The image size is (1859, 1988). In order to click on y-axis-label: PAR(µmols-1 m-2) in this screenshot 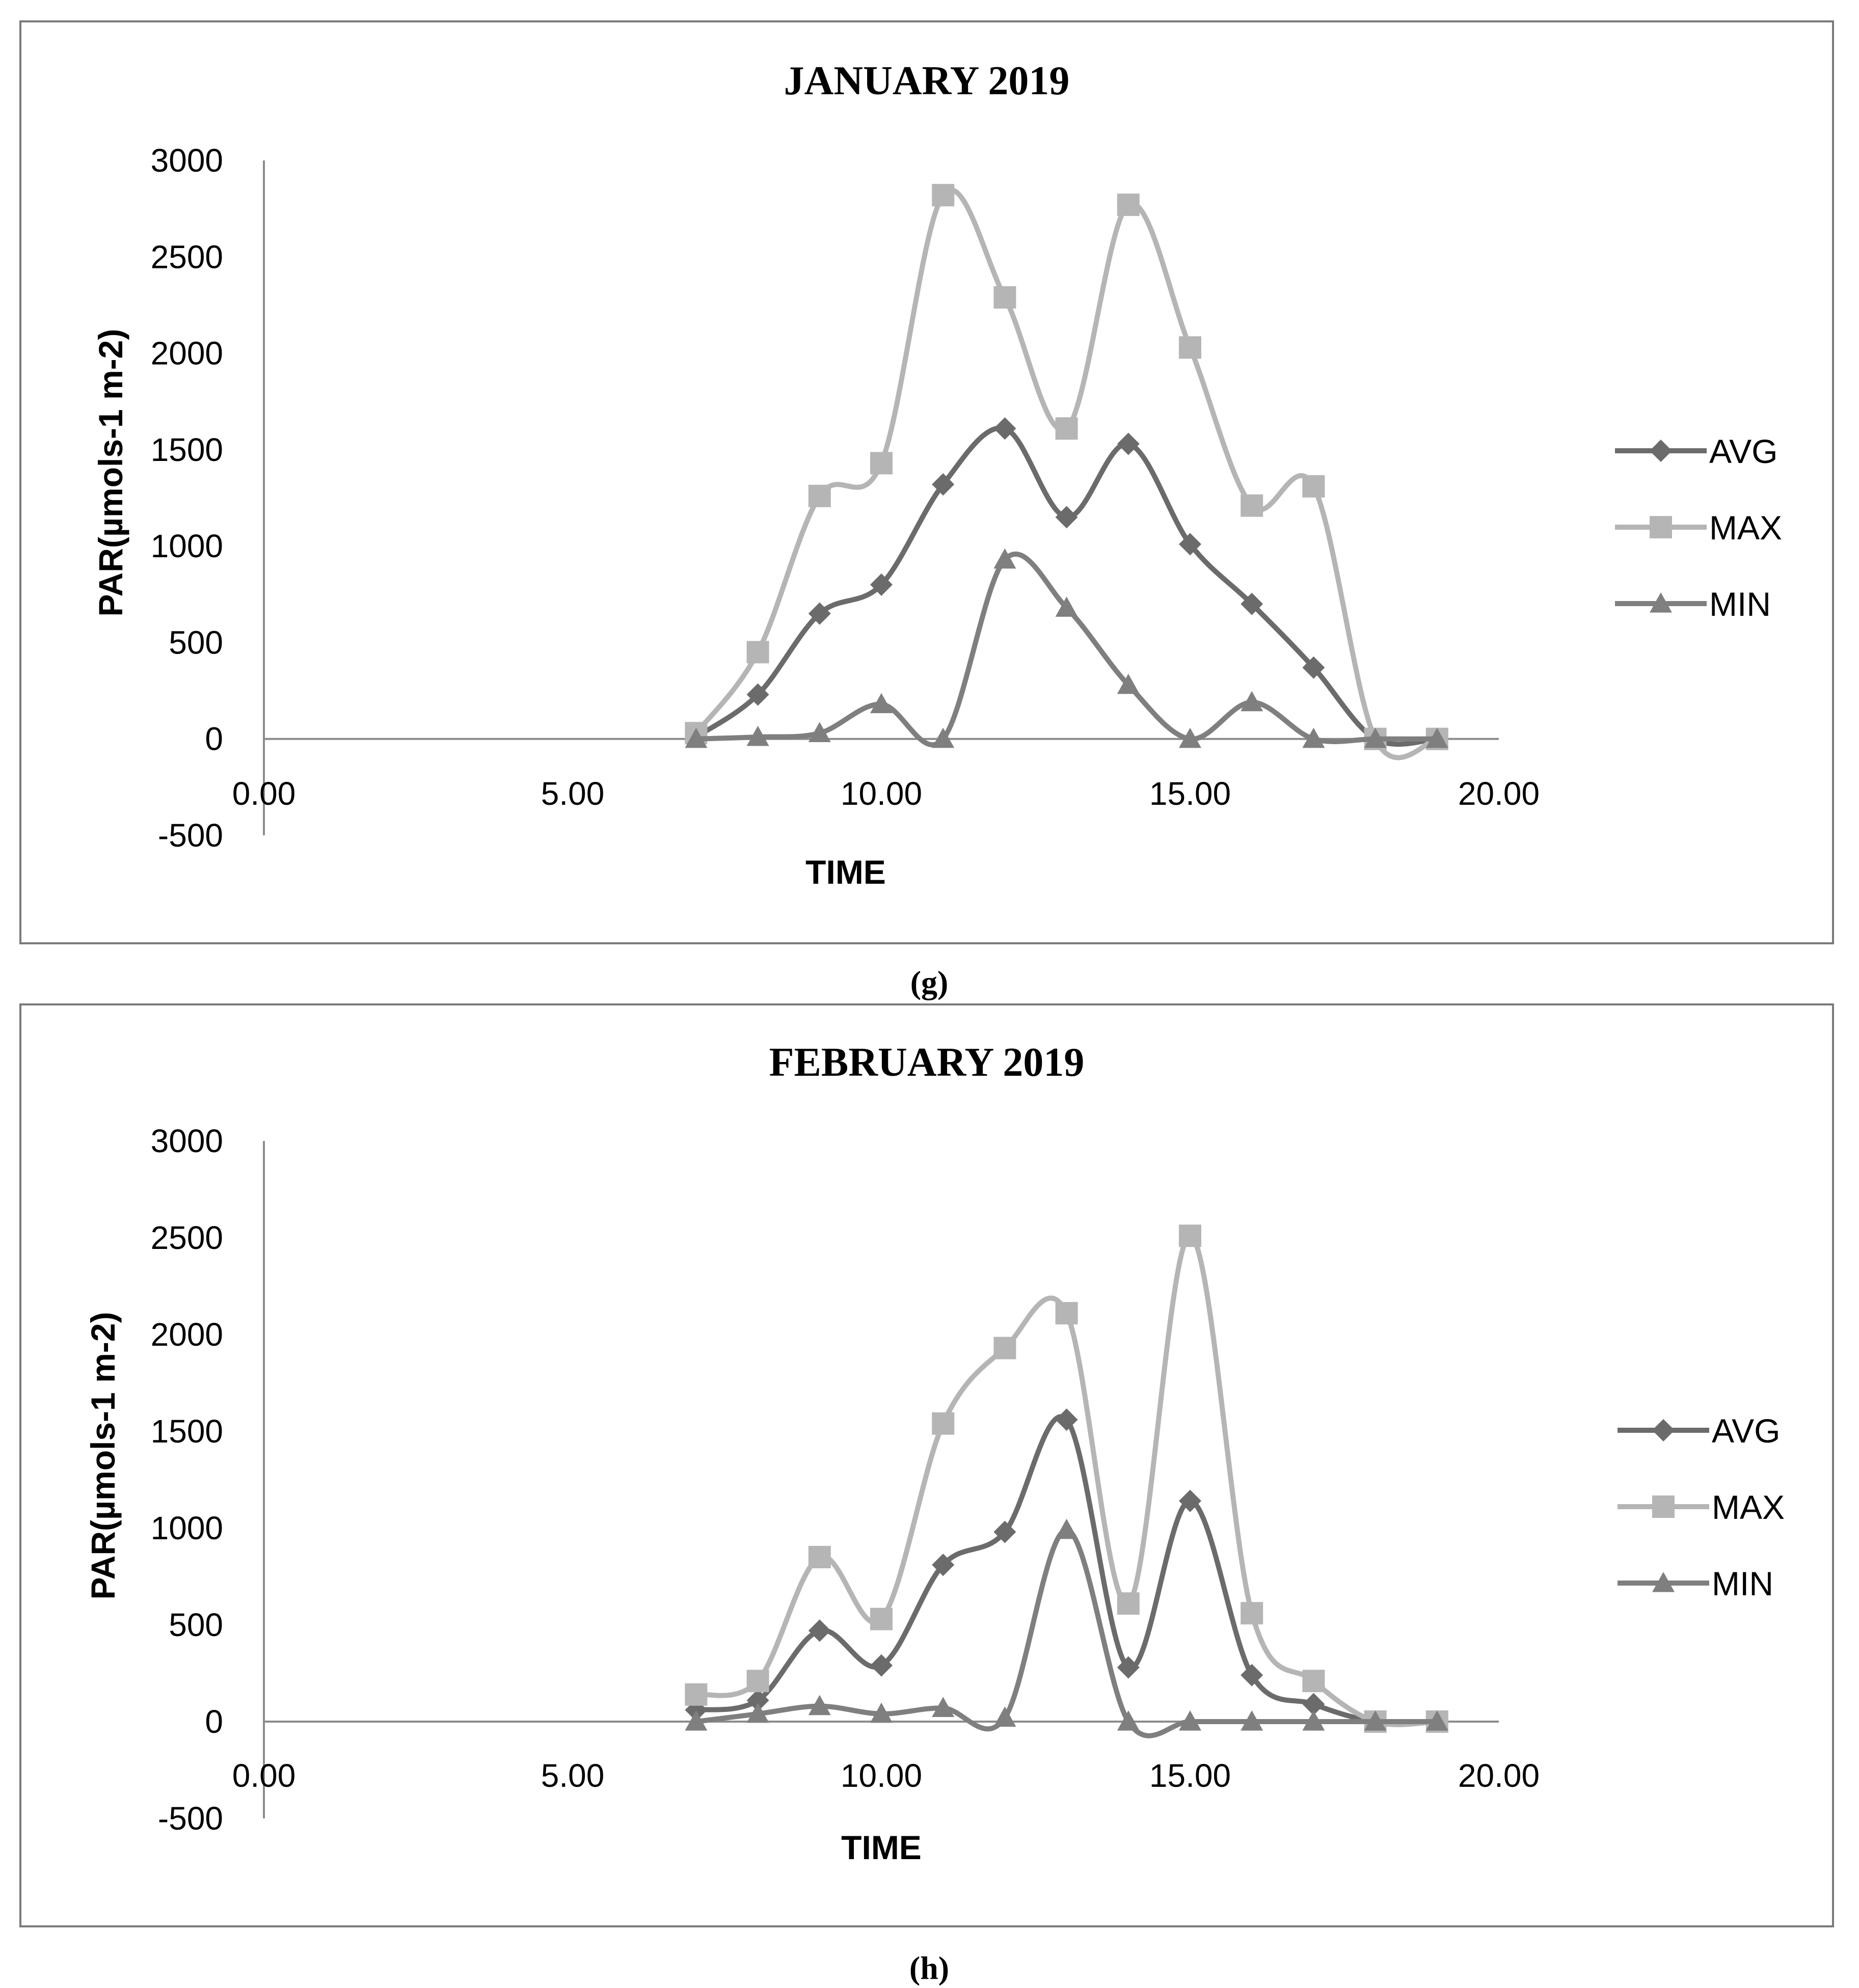, I will do `click(103, 1456)`.